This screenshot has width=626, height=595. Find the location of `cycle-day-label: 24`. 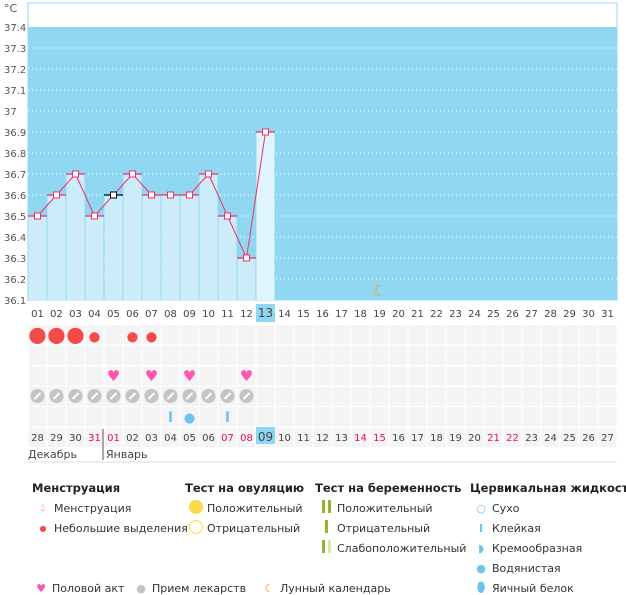

cycle-day-label: 24 is located at coordinates (474, 314).